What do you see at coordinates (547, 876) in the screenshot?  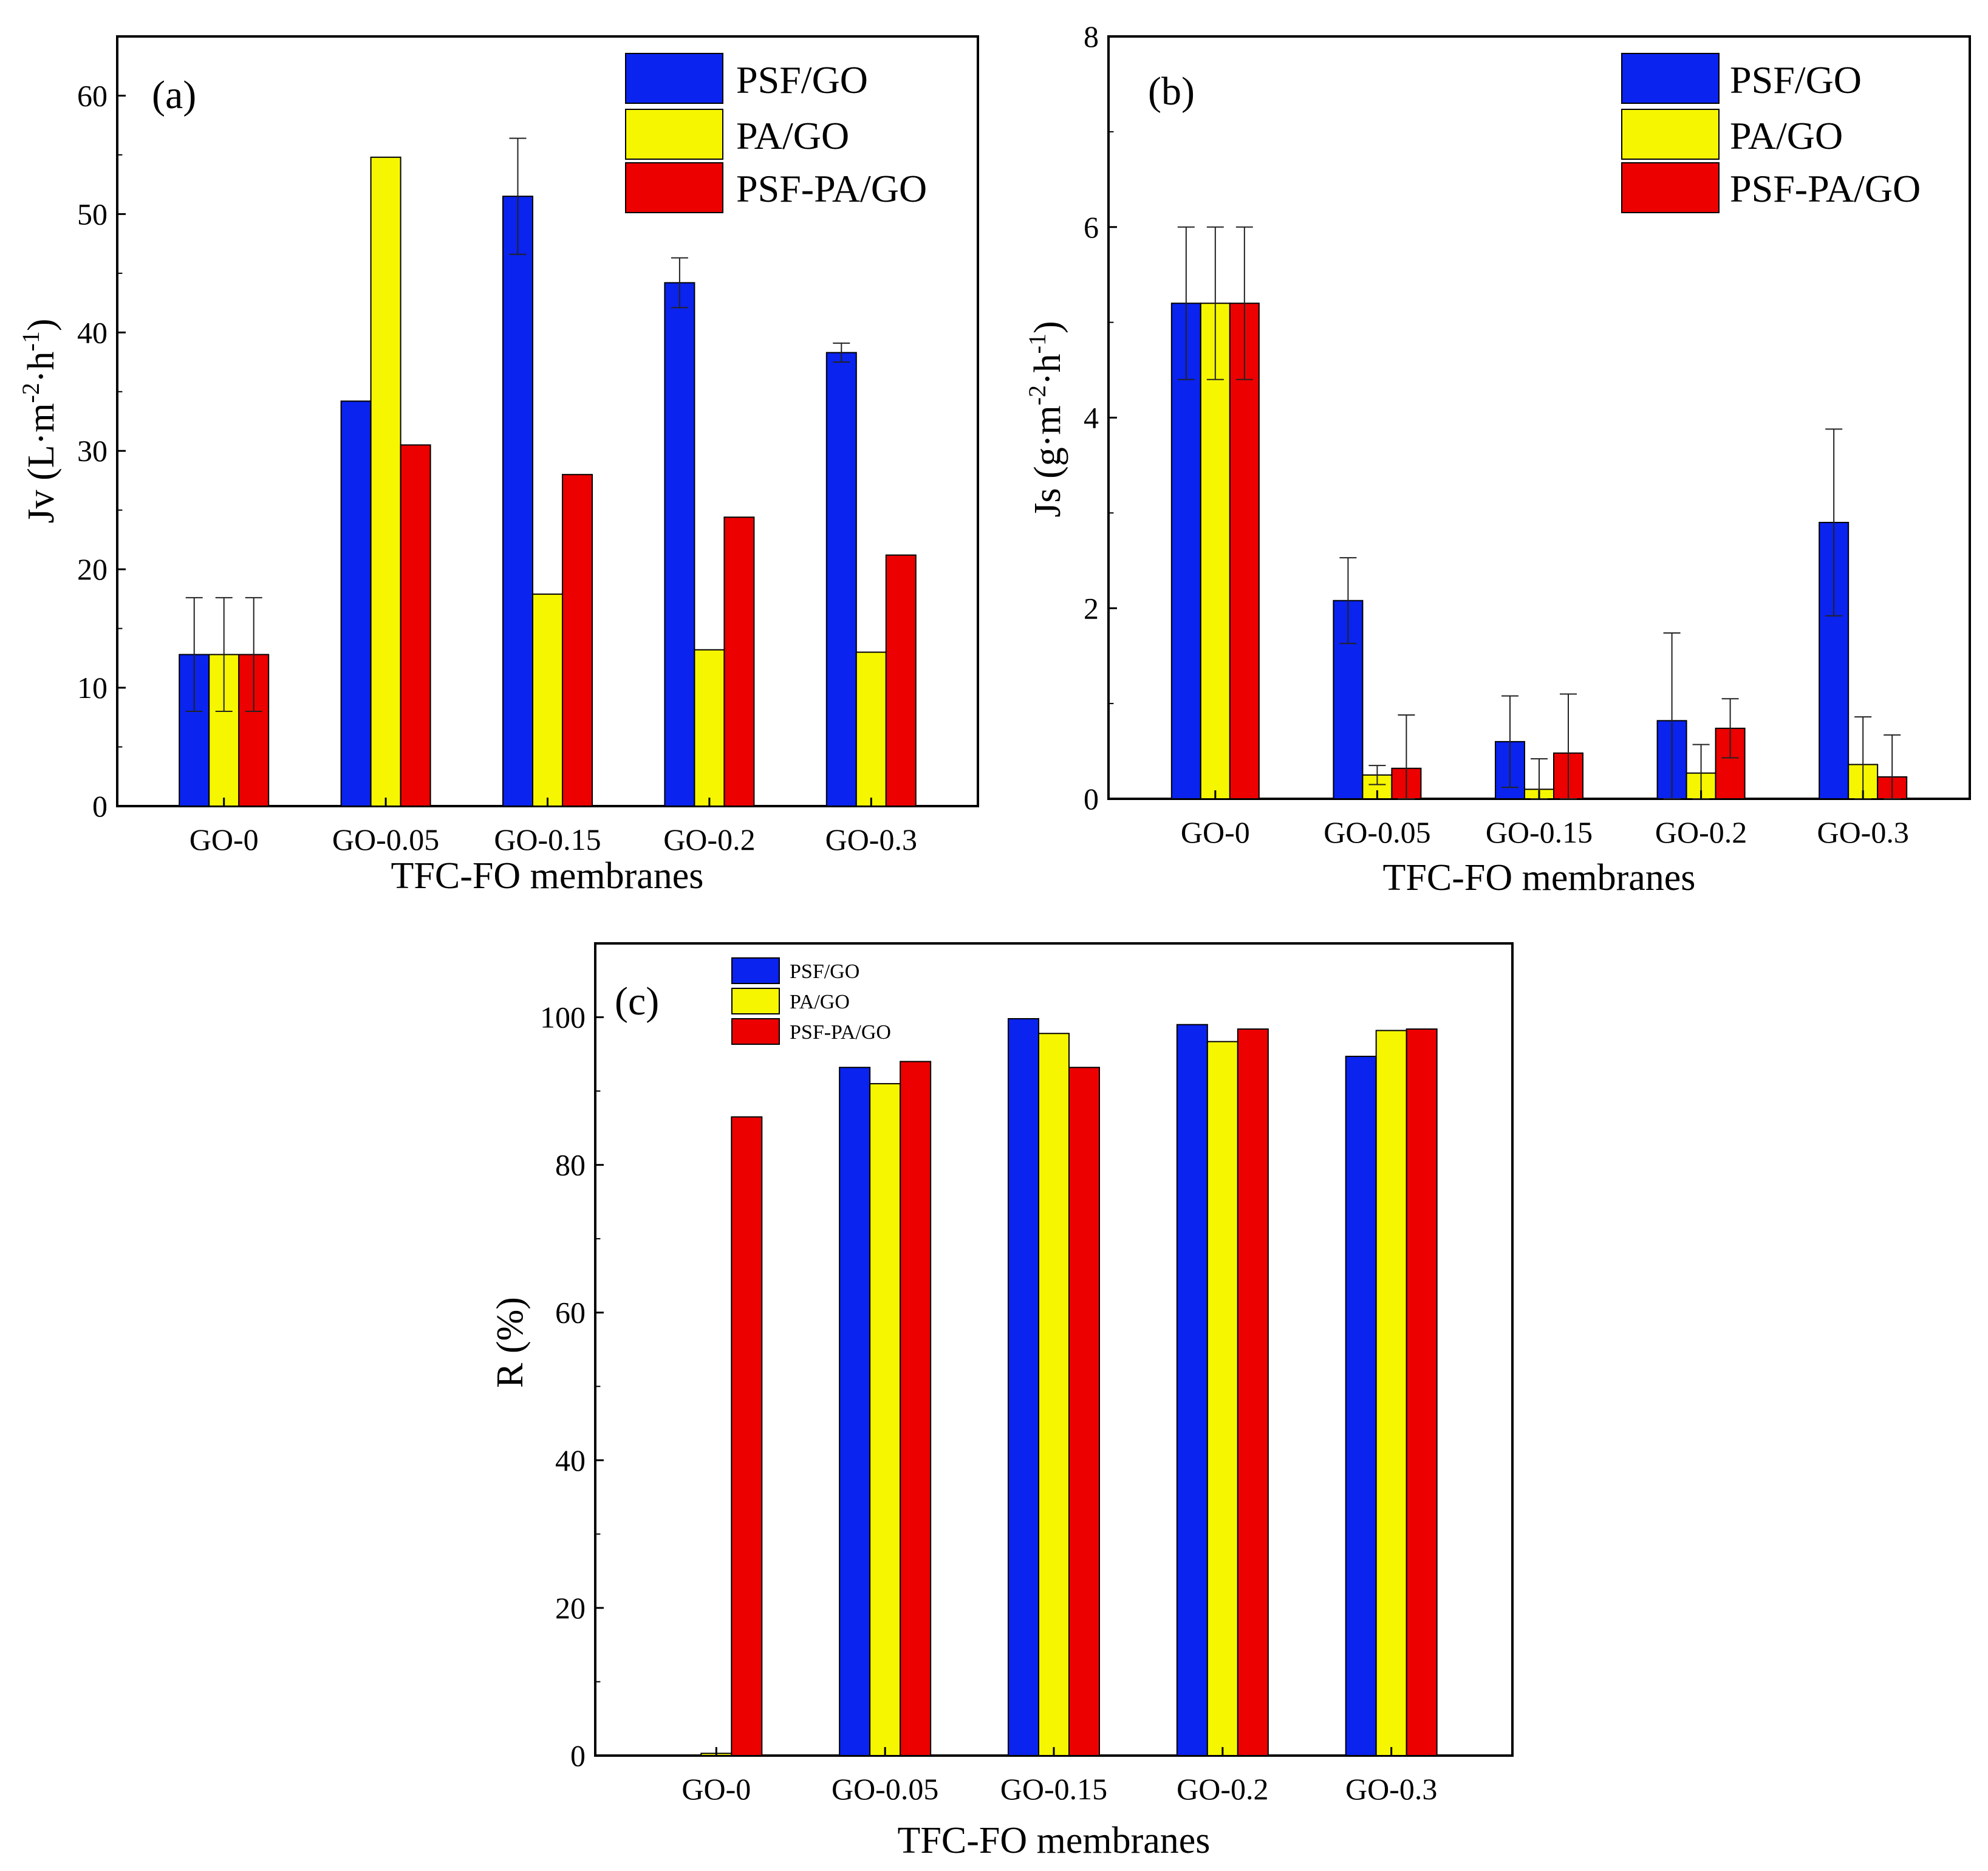 I see `x-axis-title-a: TFC-FO membranes` at bounding box center [547, 876].